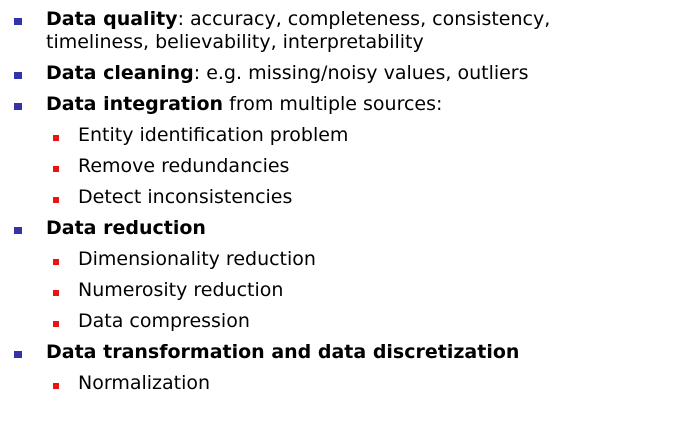 The width and height of the screenshot is (682, 421). I want to click on sub-bullet: Data compression, so click(321, 321).